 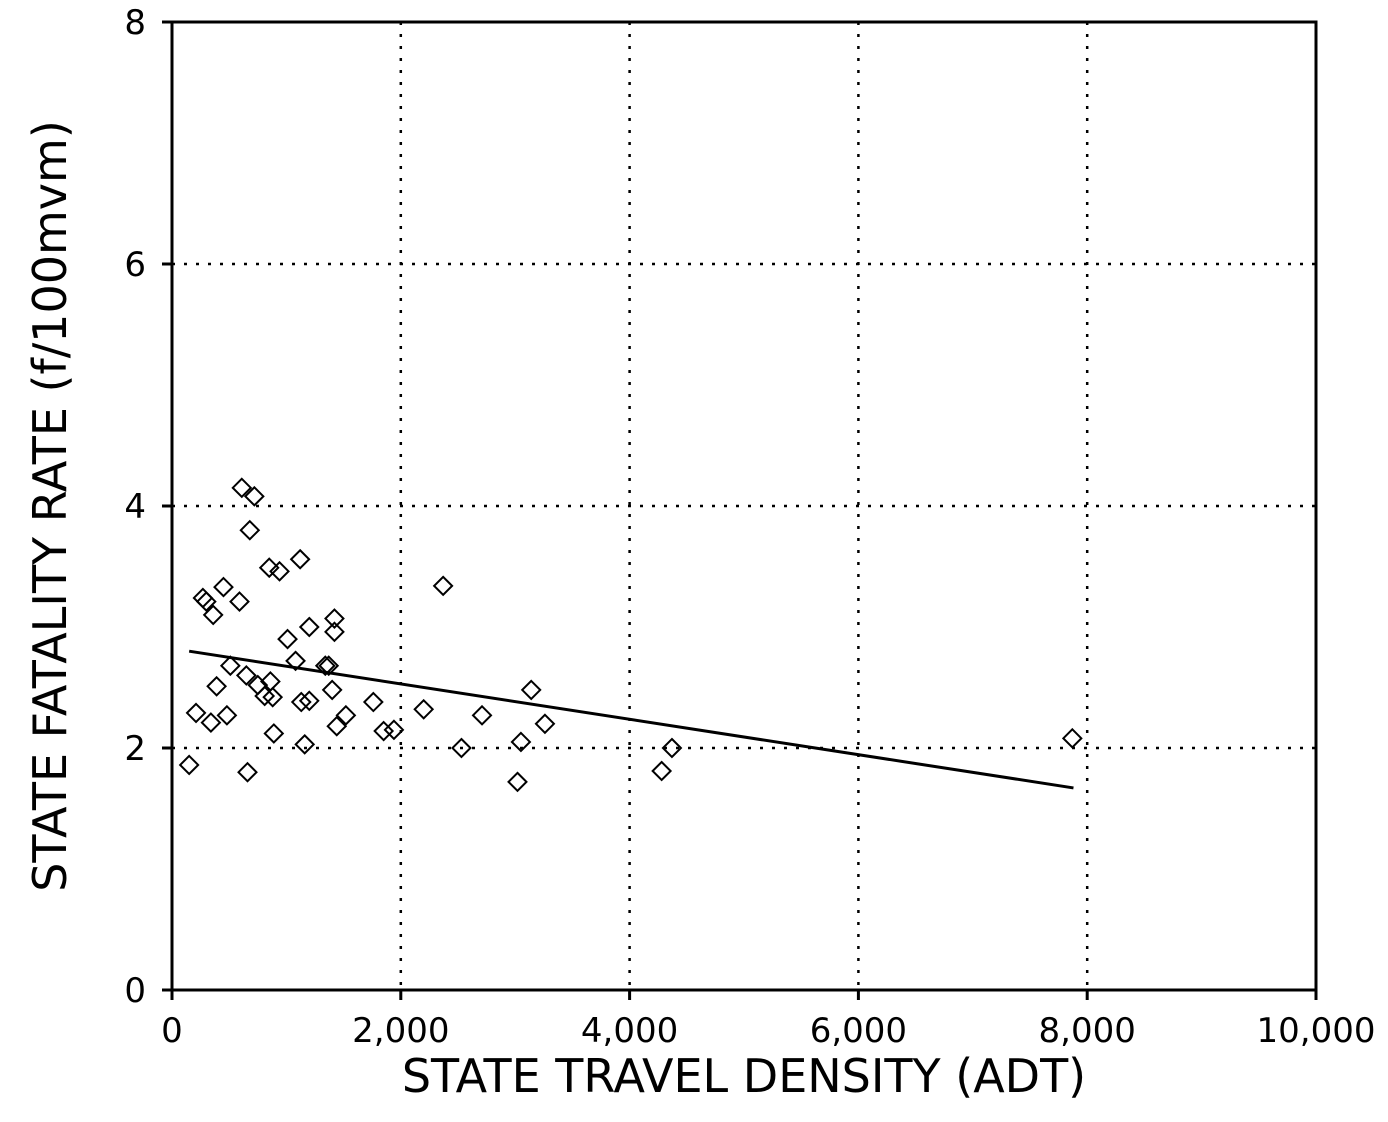 What do you see at coordinates (631, 719) in the screenshot?
I see `trend-line` at bounding box center [631, 719].